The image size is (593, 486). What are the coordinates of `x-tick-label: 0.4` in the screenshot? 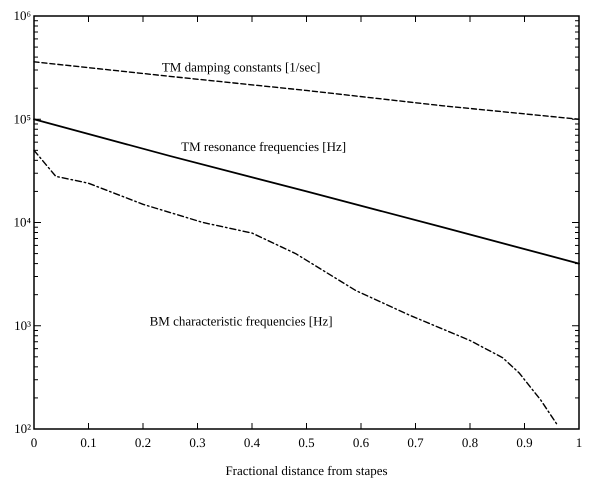 It's located at (252, 442).